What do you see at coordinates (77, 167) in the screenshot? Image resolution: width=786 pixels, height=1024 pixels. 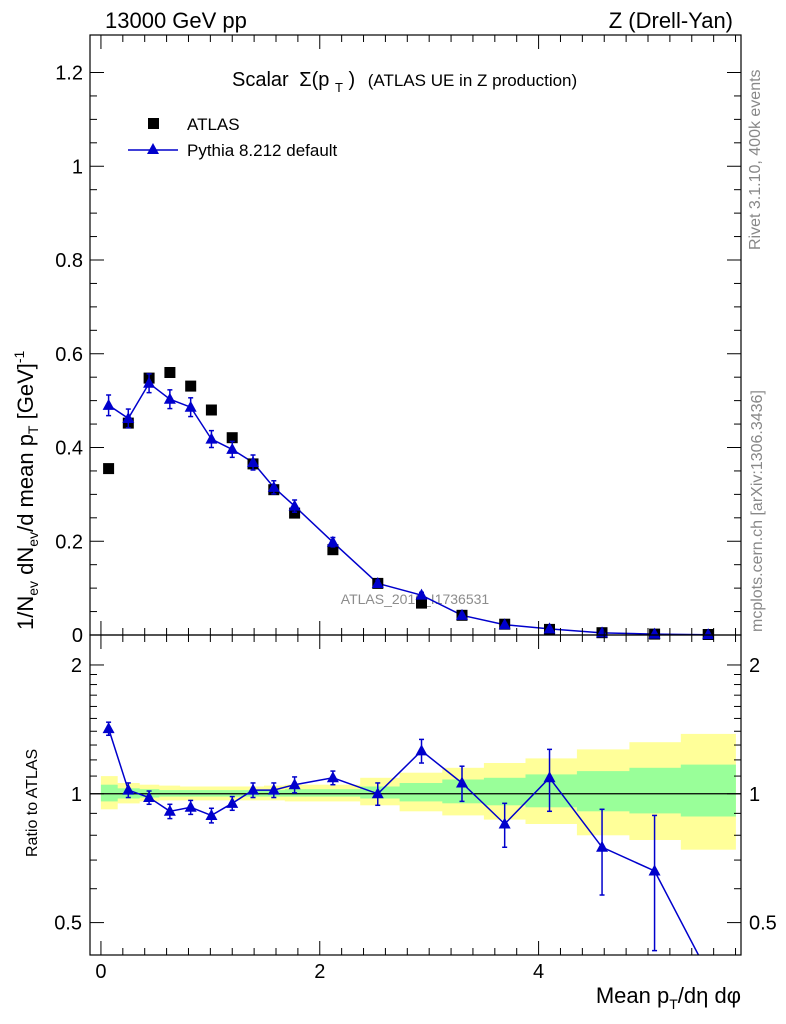 I see `main-ytick-label: 1` at bounding box center [77, 167].